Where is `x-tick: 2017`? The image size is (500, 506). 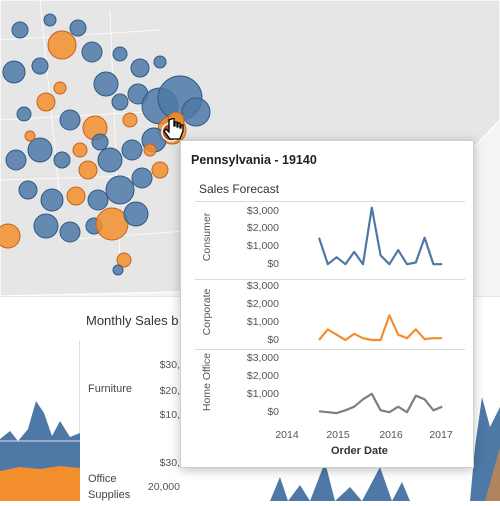 x-tick: 2017 is located at coordinates (441, 435).